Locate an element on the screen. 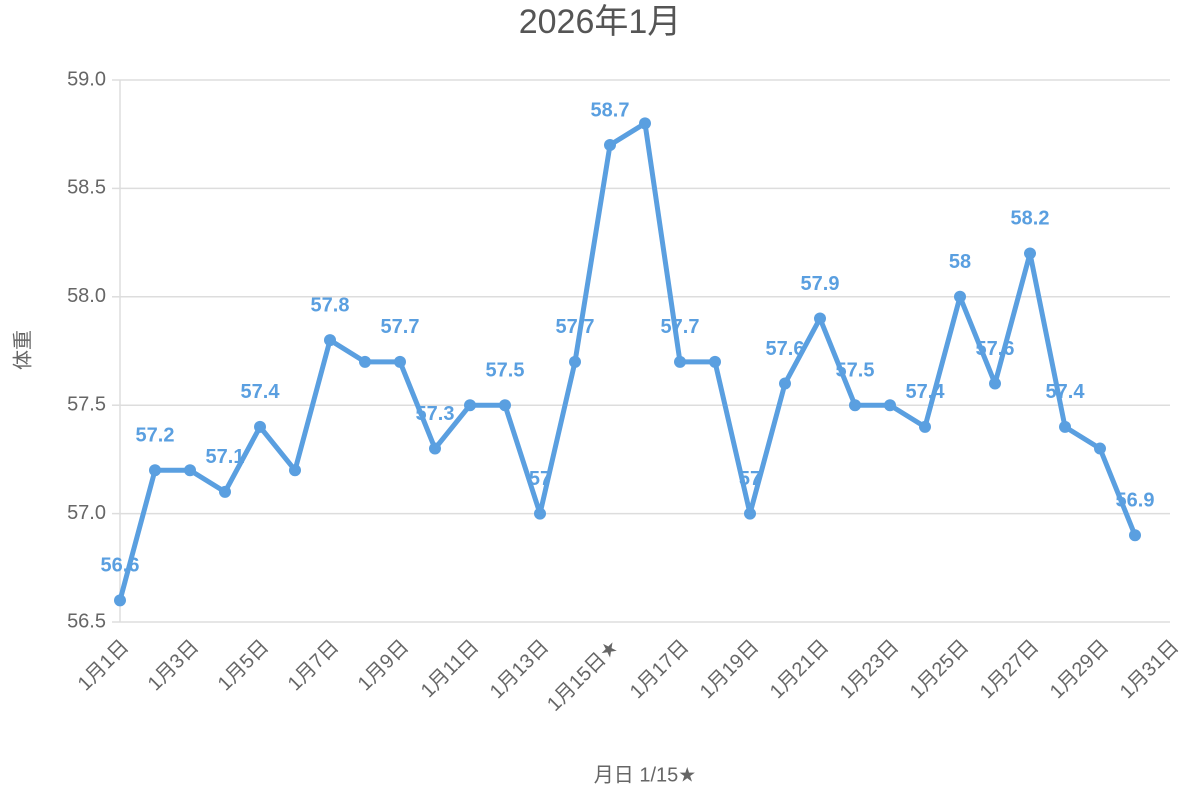 Image resolution: width=1200 pixels, height=800 pixels. x-tick-label: 1月11日 is located at coordinates (450, 669).